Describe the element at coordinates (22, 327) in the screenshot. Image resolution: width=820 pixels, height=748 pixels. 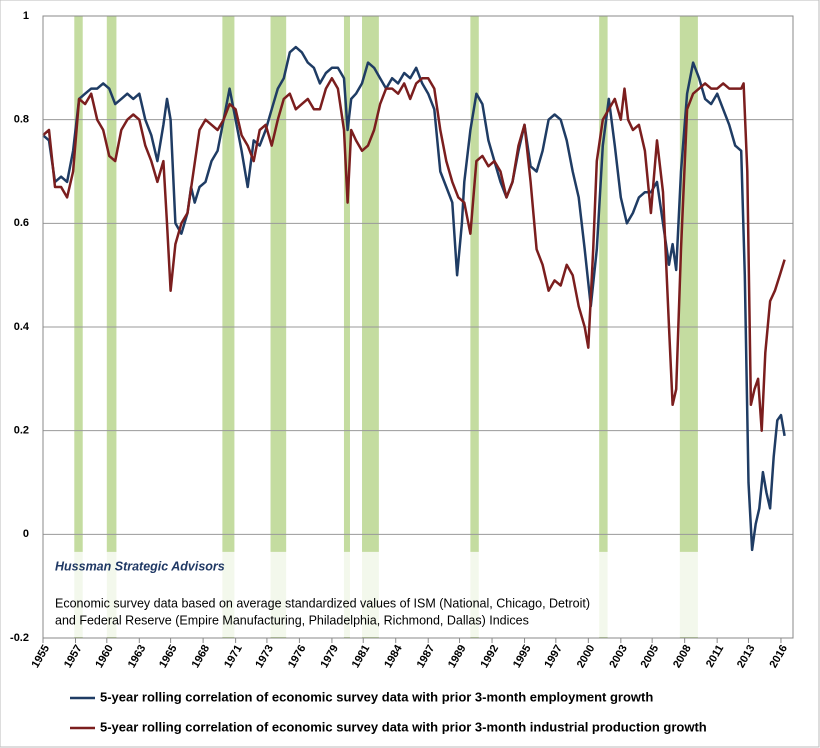
I see `y-tick-label: 0.4` at that location.